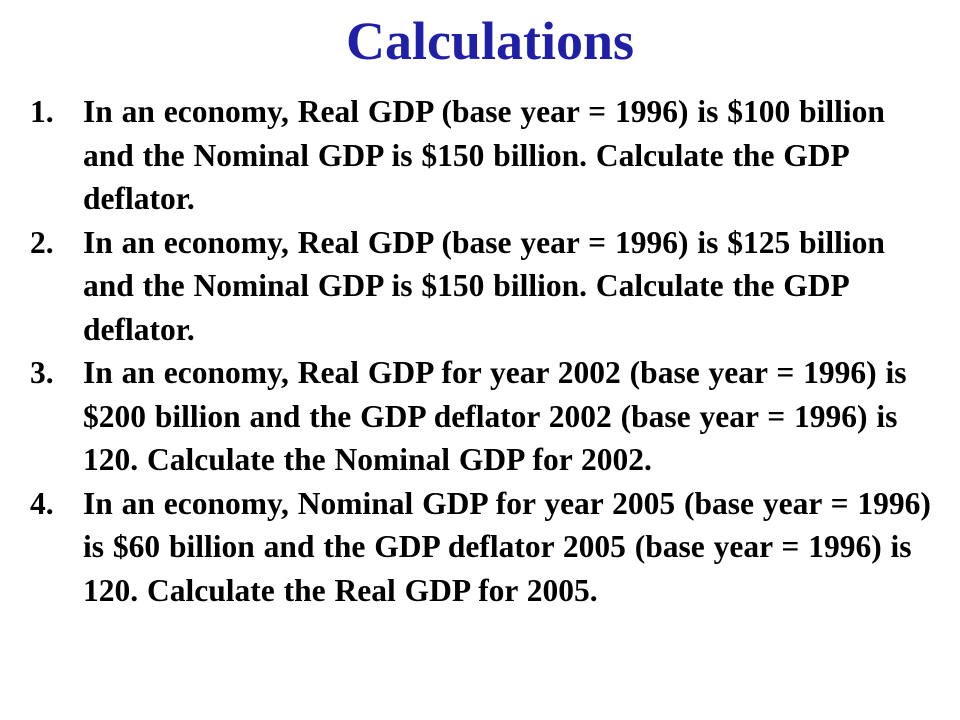 Image resolution: width=960 pixels, height=720 pixels. What do you see at coordinates (42, 372) in the screenshot?
I see `problem-number: 3.` at bounding box center [42, 372].